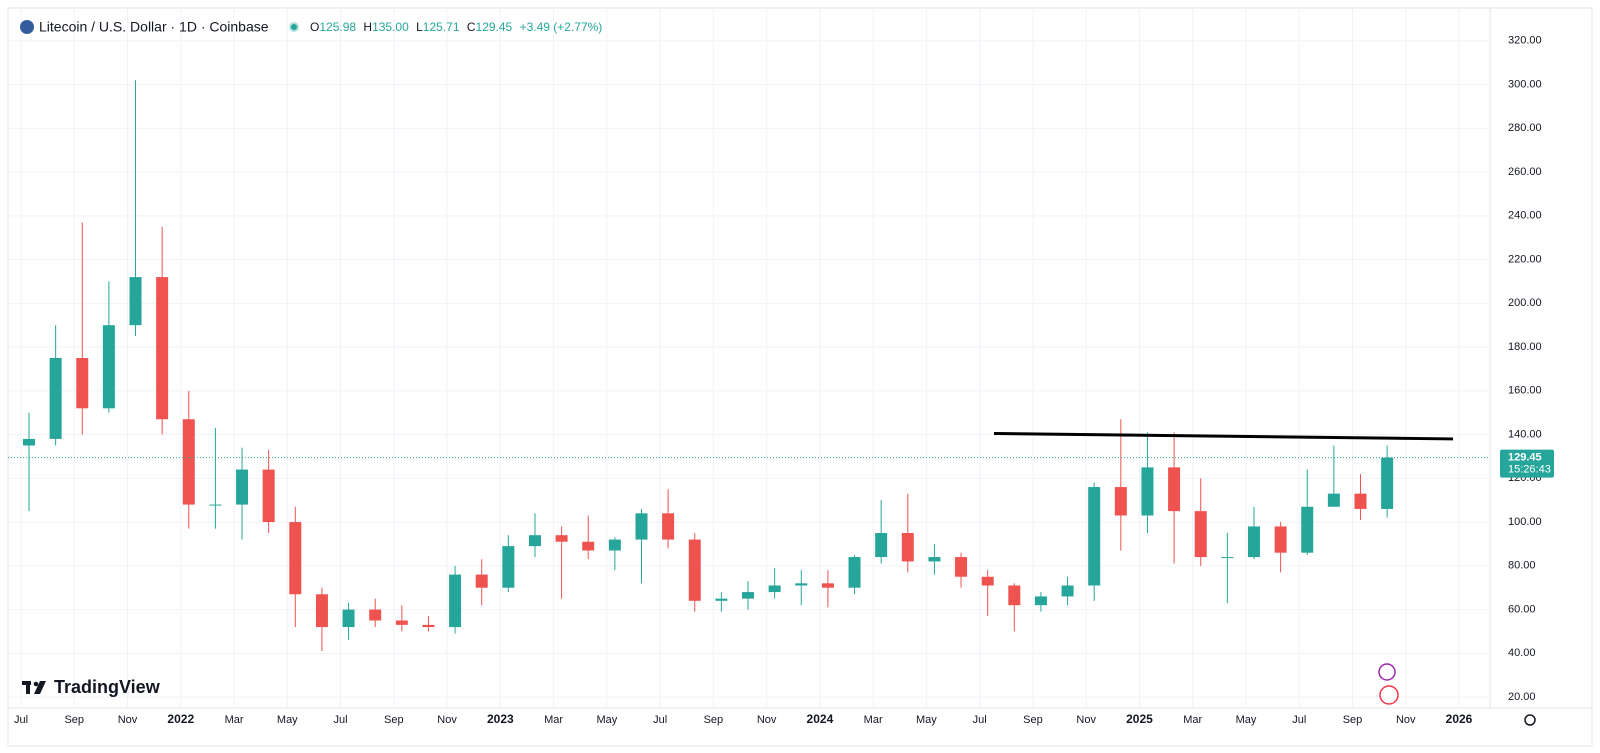 The width and height of the screenshot is (1600, 753). What do you see at coordinates (1525, 391) in the screenshot?
I see `y-tick-label: 160.00` at bounding box center [1525, 391].